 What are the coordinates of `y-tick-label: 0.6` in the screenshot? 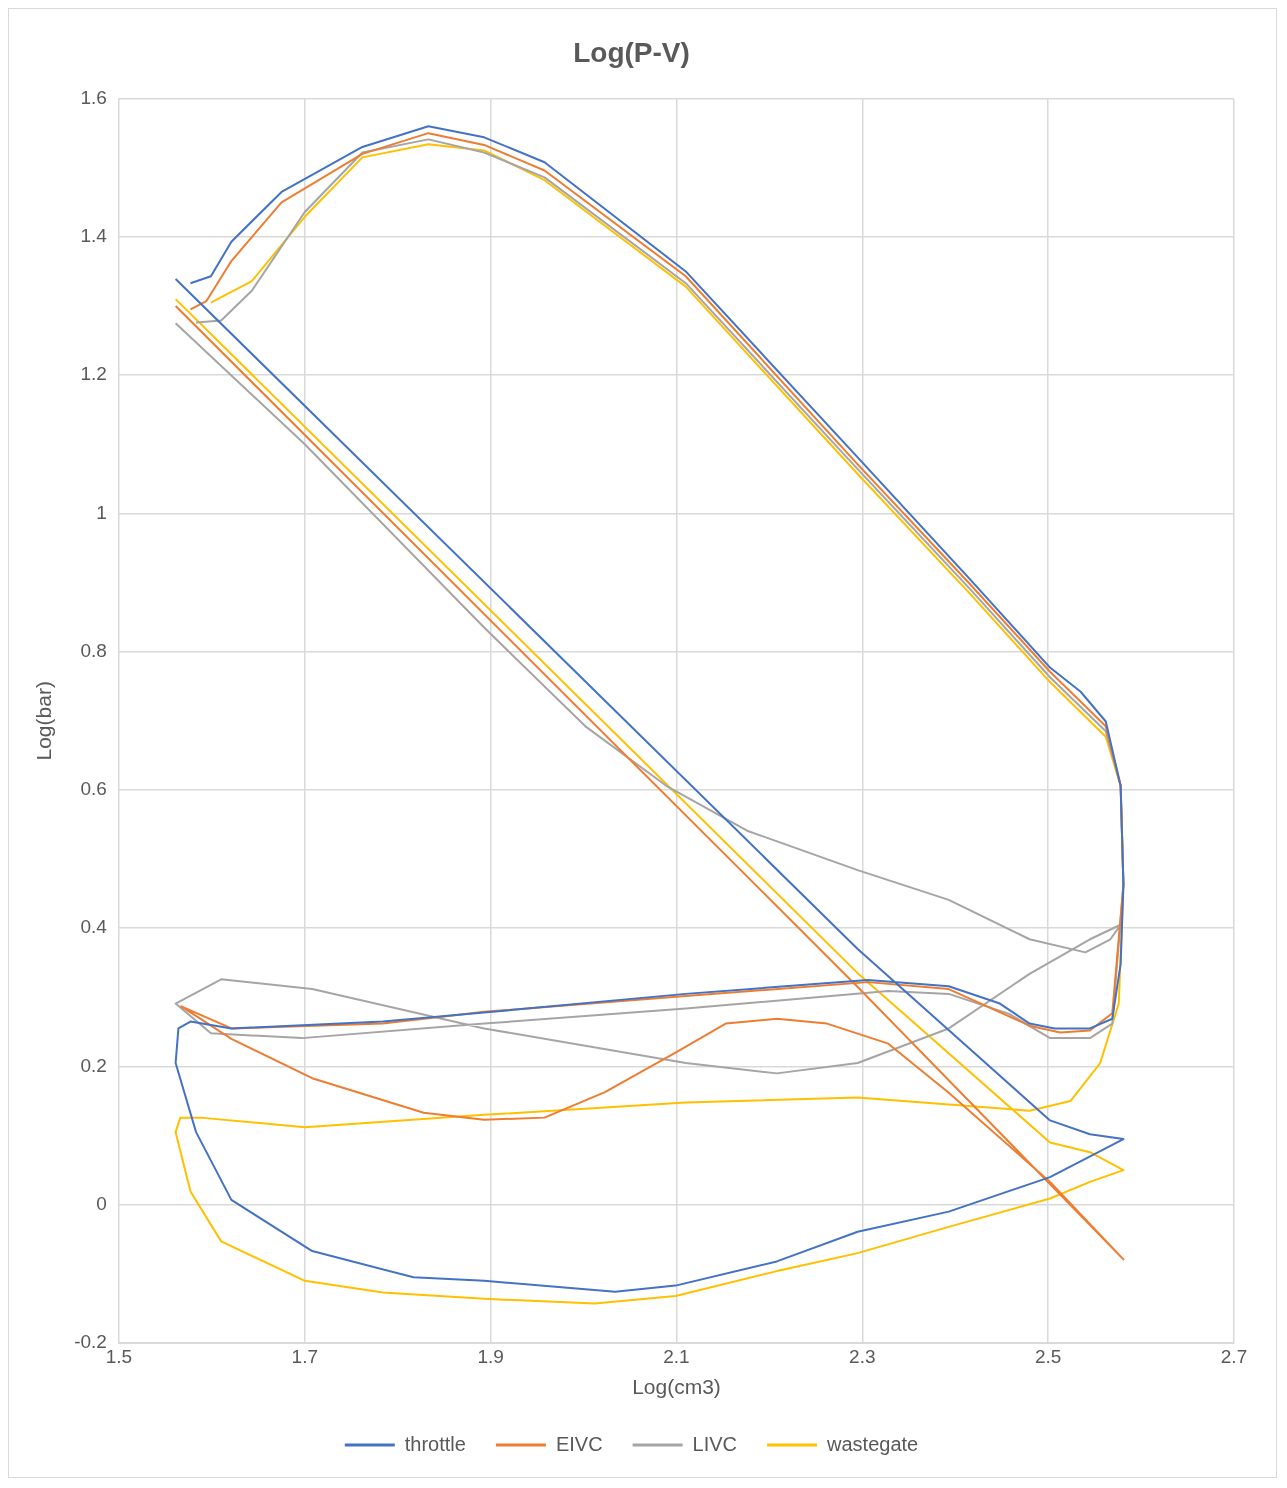 It's located at (93, 789).